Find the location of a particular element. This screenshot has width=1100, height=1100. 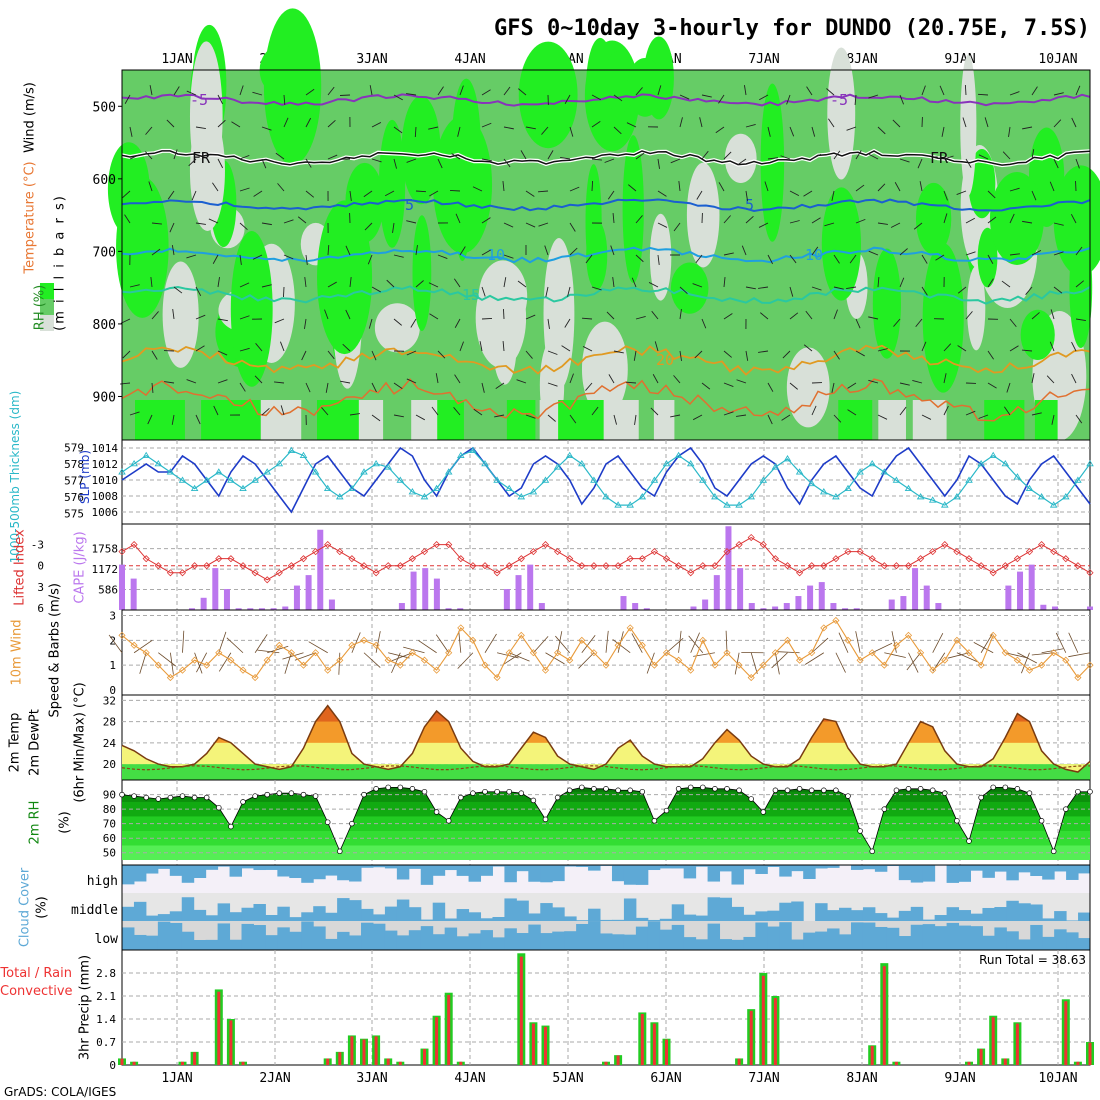

rh-dry-blob is located at coordinates (740, 158).